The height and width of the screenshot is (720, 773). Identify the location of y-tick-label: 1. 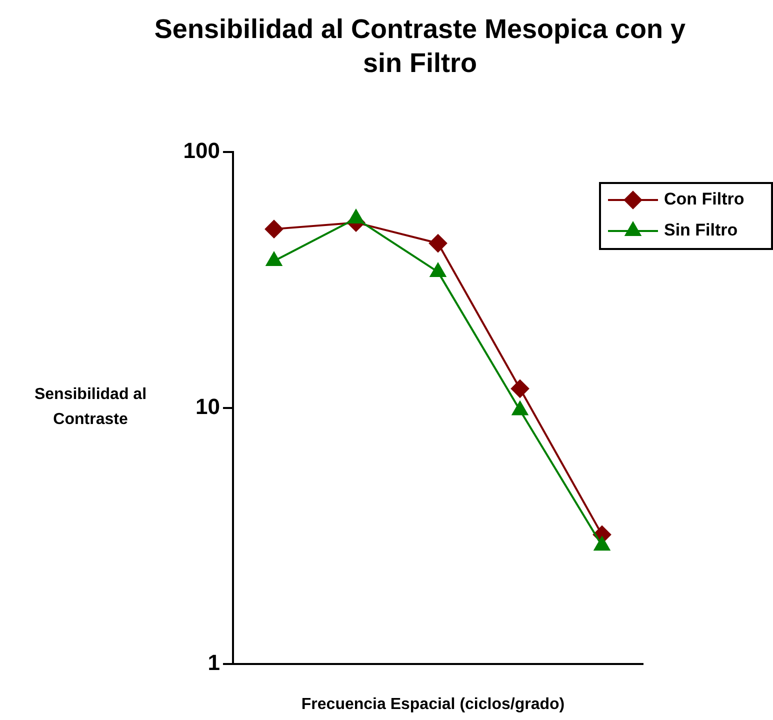
(214, 663).